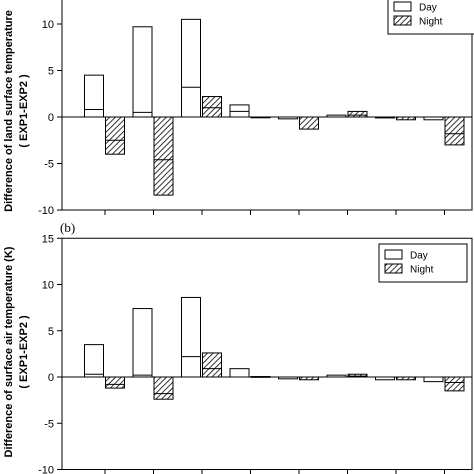 The width and height of the screenshot is (474, 474). I want to click on panel-b-label: (b), so click(67, 227).